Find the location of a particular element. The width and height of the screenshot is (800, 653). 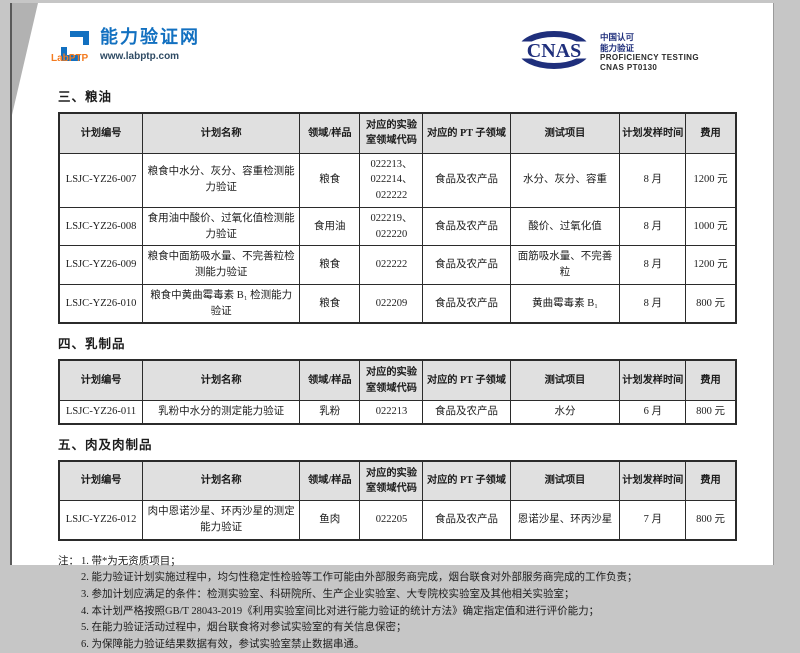

column-header: 领域/样品 is located at coordinates (330, 133).